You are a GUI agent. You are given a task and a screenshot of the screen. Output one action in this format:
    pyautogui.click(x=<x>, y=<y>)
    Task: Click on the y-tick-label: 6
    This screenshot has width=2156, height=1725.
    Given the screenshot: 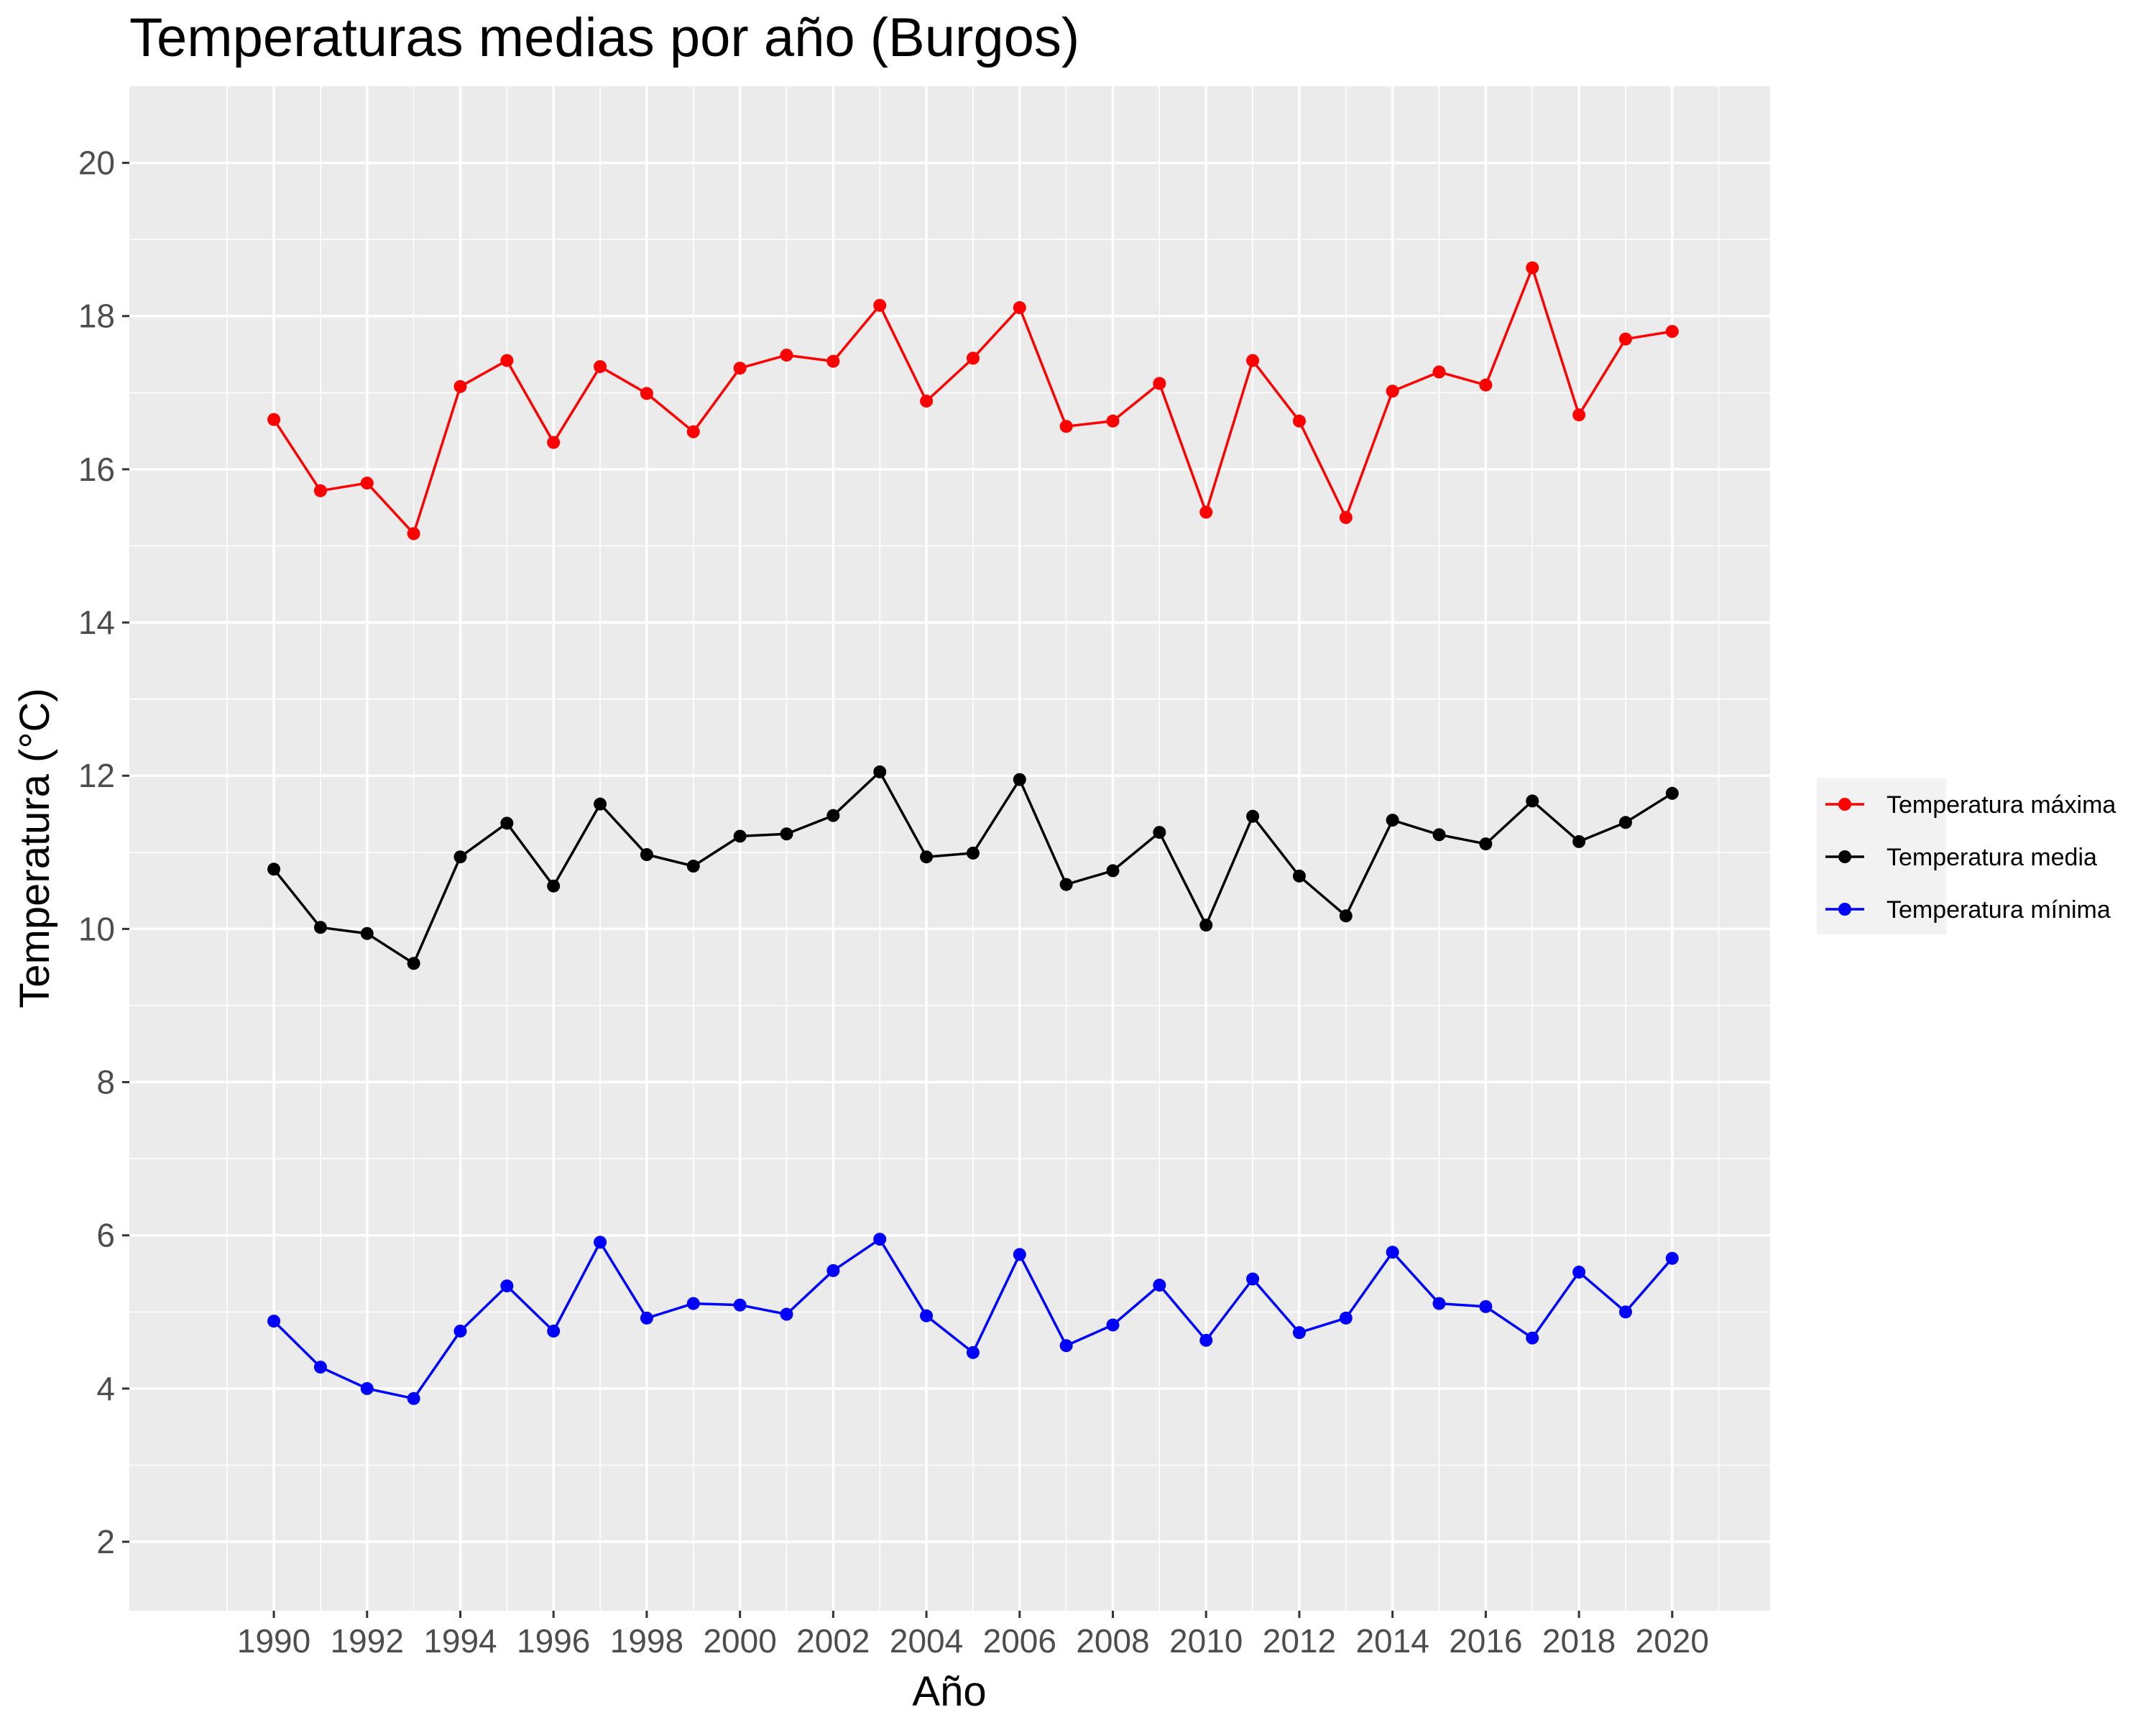 What is the action you would take?
    pyautogui.click(x=106, y=1235)
    